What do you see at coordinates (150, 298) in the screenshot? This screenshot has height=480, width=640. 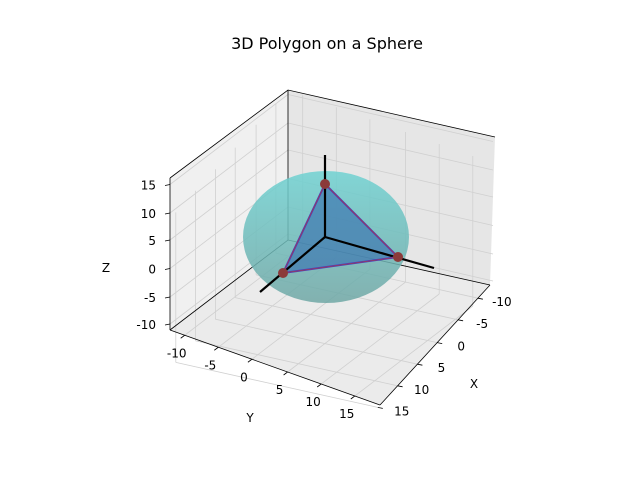 I see `z-tick-label: -5` at bounding box center [150, 298].